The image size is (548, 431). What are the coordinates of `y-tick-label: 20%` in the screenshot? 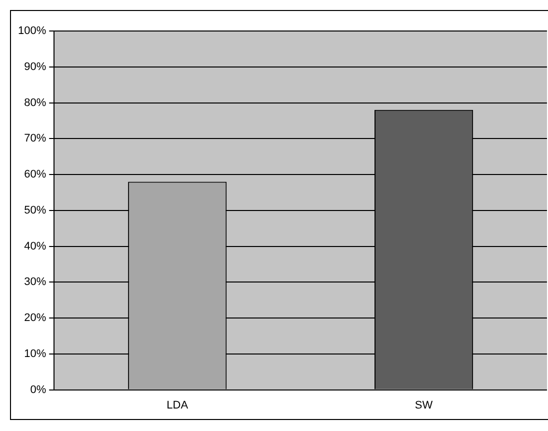 It's located at (35, 318).